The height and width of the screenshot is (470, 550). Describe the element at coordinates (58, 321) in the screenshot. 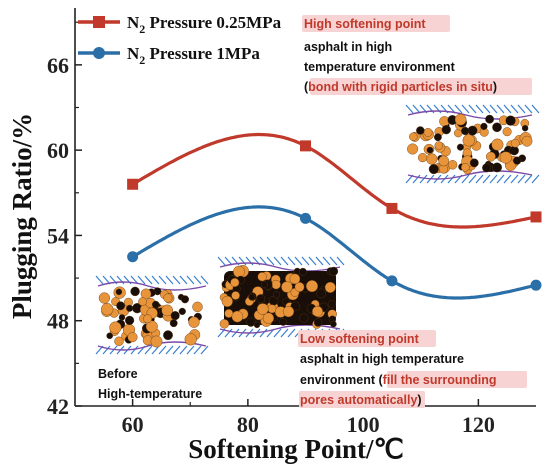

I see `y-tick-label: 48` at that location.